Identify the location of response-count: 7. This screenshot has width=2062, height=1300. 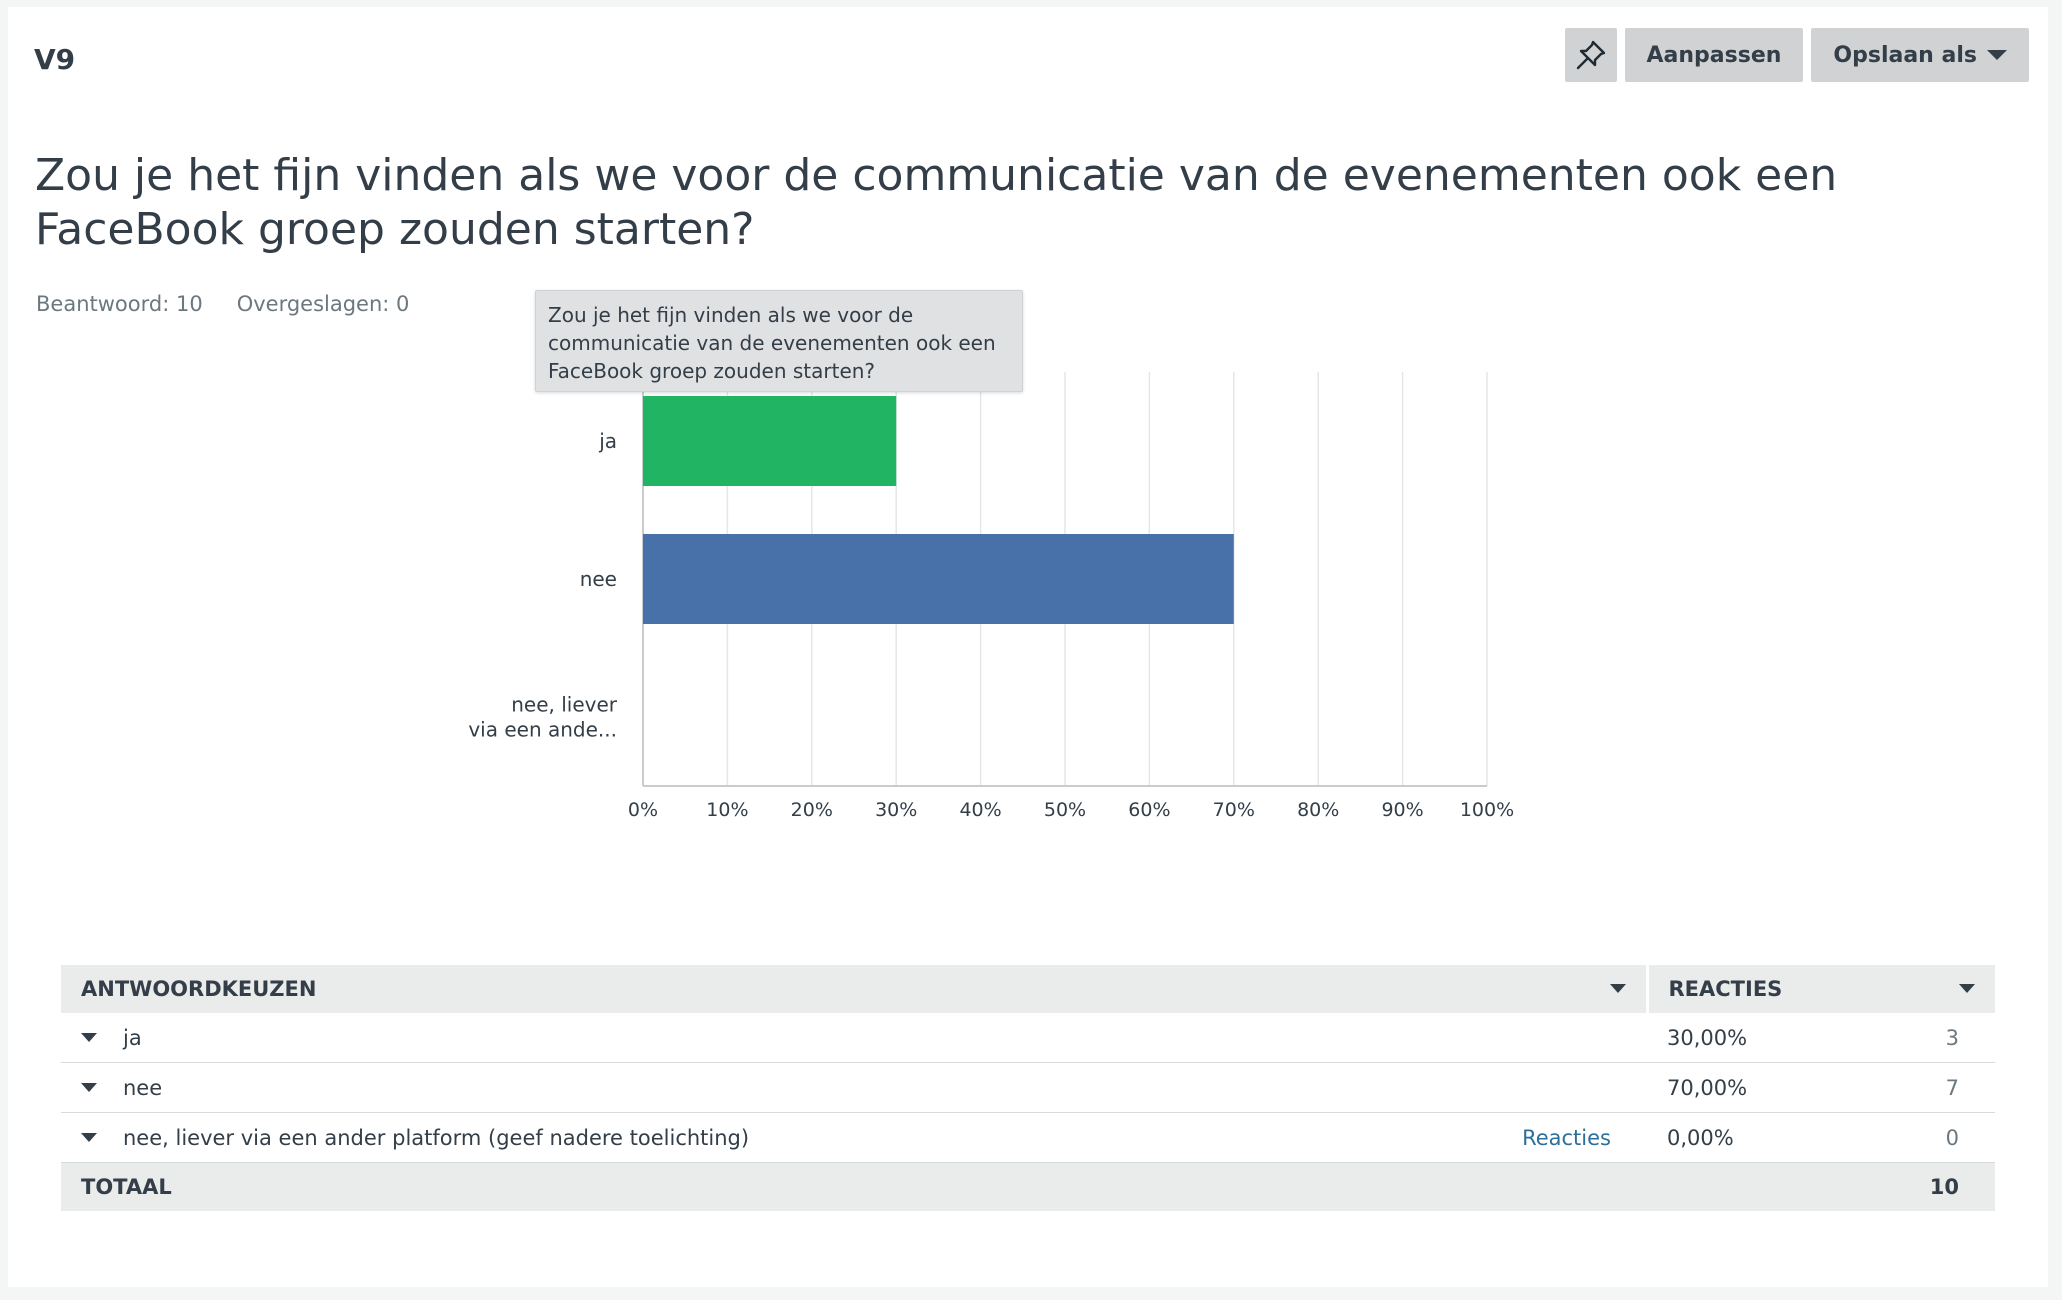
(1952, 1087).